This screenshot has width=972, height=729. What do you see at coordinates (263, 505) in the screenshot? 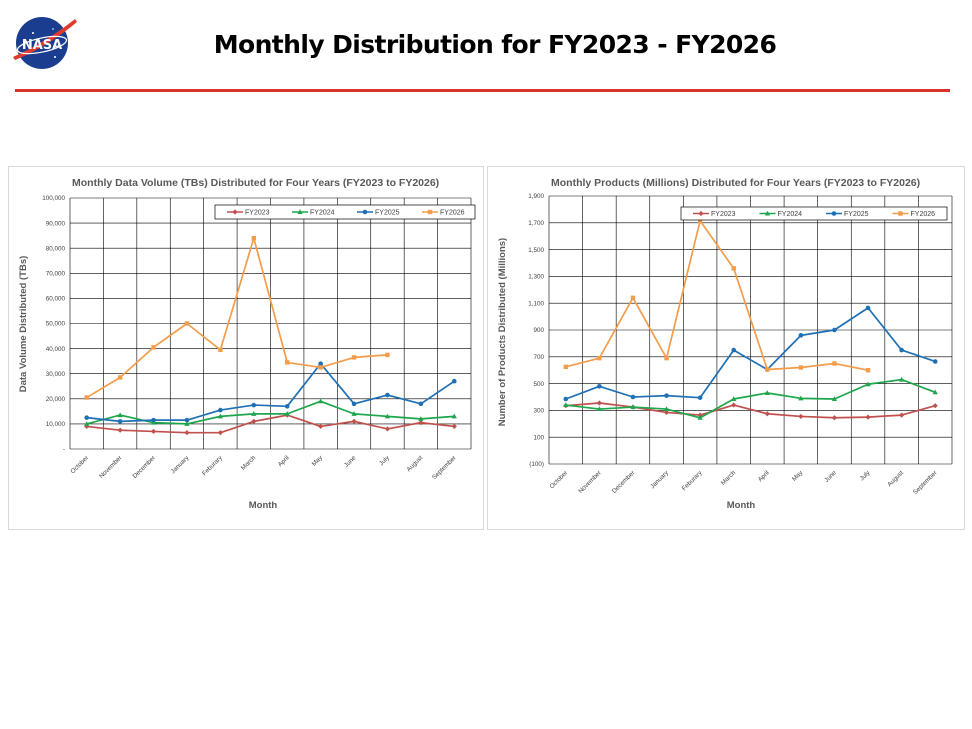
I see `x-axis-label: Month` at bounding box center [263, 505].